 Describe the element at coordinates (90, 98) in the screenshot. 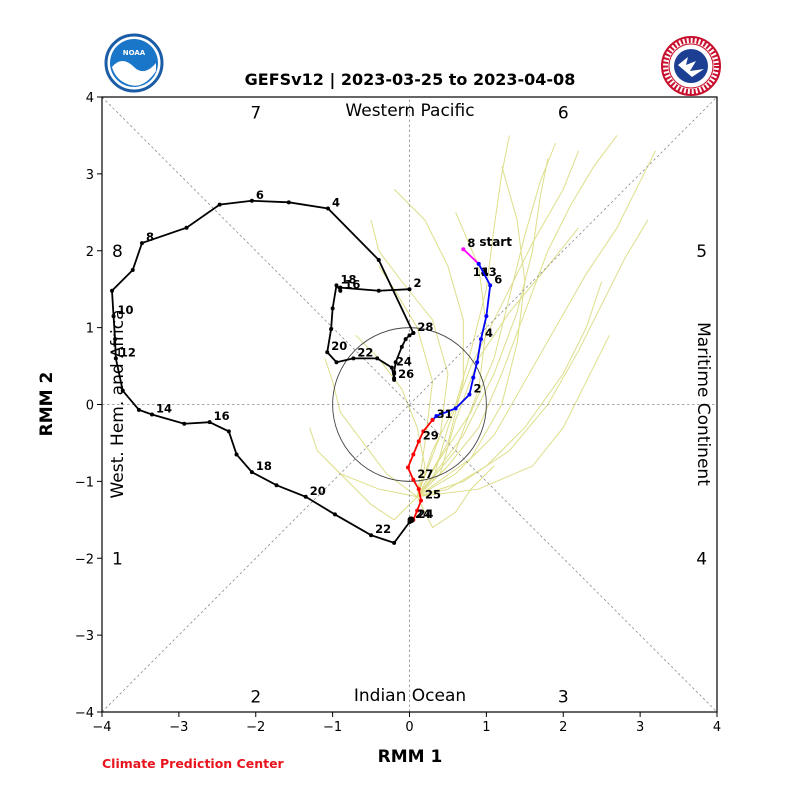

I see `y-tick-label: 4` at that location.